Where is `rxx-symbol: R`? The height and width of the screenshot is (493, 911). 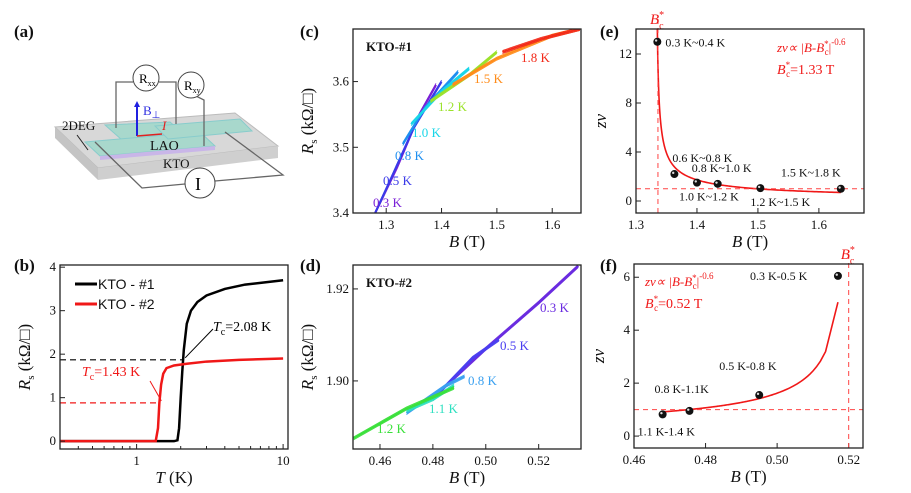 rxx-symbol: R is located at coordinates (143, 78).